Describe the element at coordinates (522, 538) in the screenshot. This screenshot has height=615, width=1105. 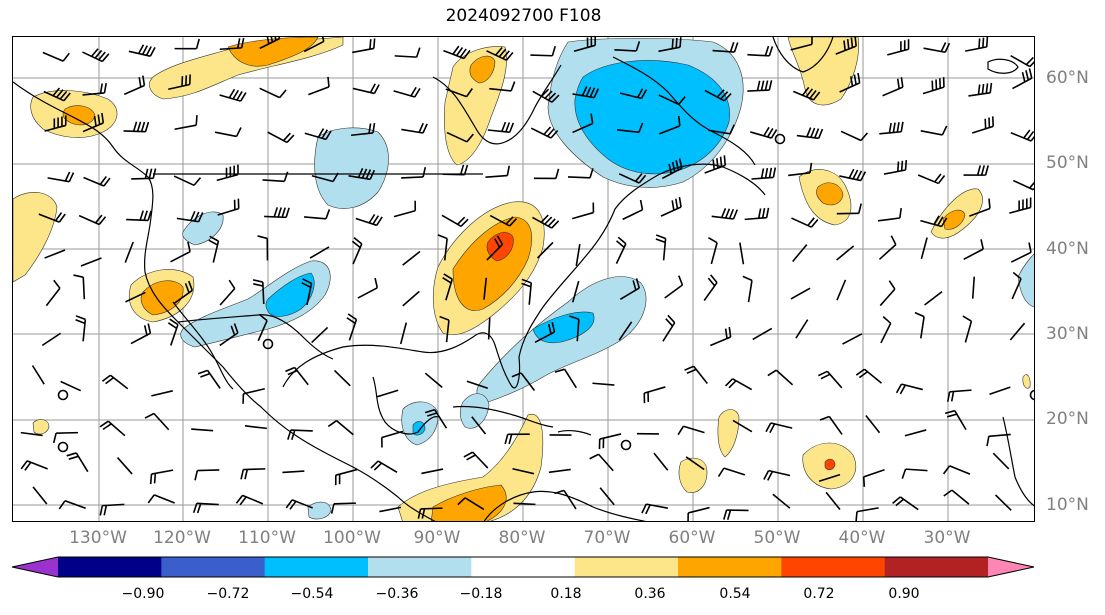
I see `lon-label-80w: 80°W` at that location.